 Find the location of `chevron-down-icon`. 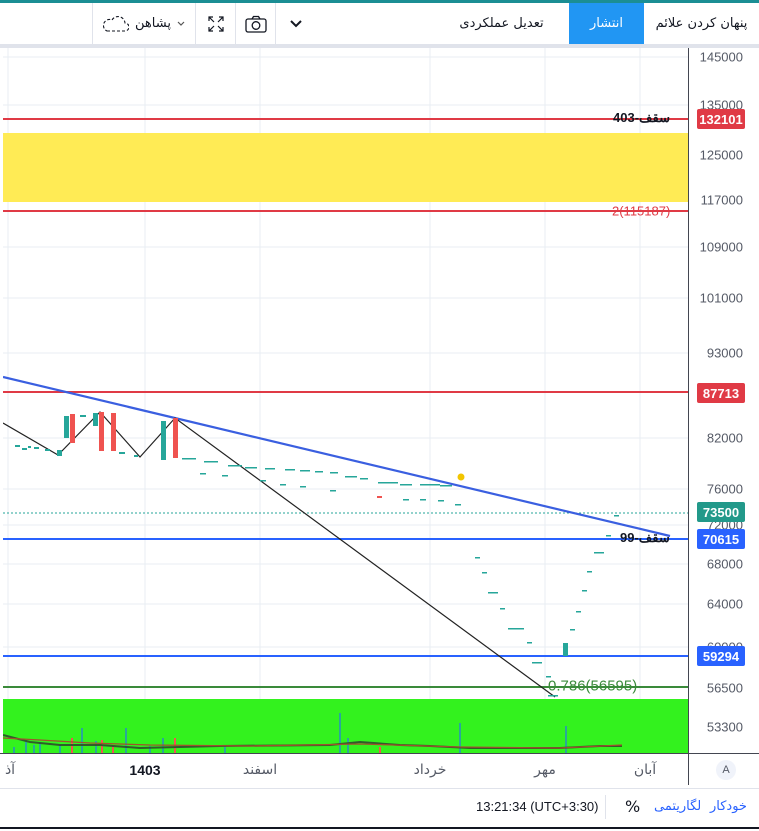

chevron-down-icon is located at coordinates (295, 23).